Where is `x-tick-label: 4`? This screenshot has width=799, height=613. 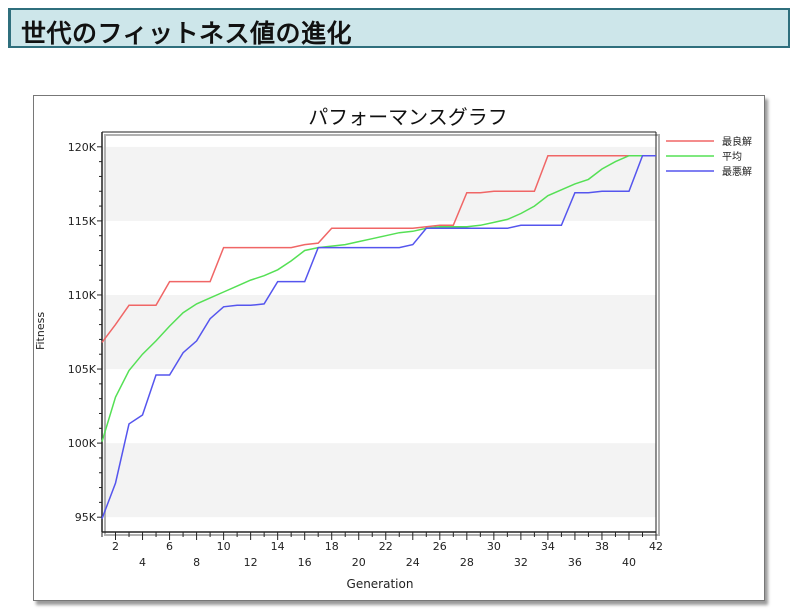 x-tick-label: 4 is located at coordinates (142, 562).